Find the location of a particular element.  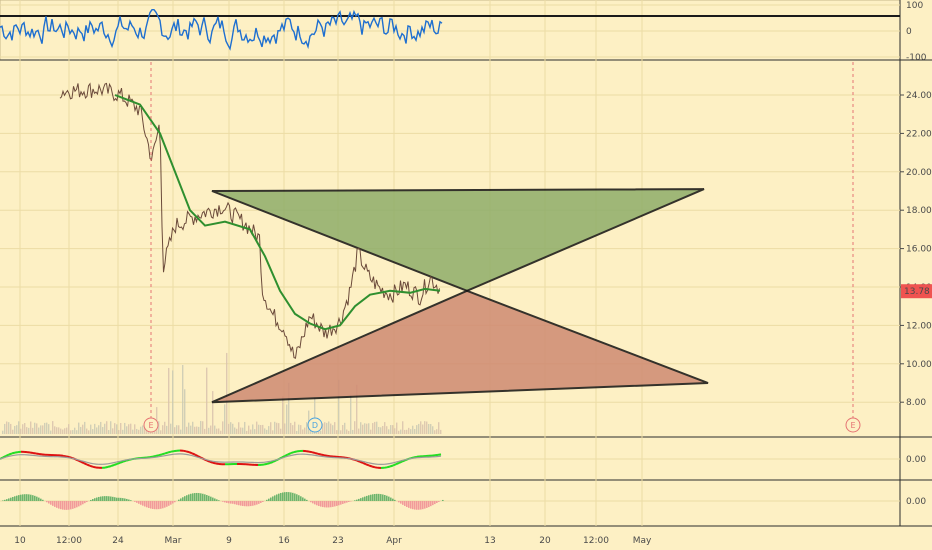

green-triangle-drawing is located at coordinates (458, 240).